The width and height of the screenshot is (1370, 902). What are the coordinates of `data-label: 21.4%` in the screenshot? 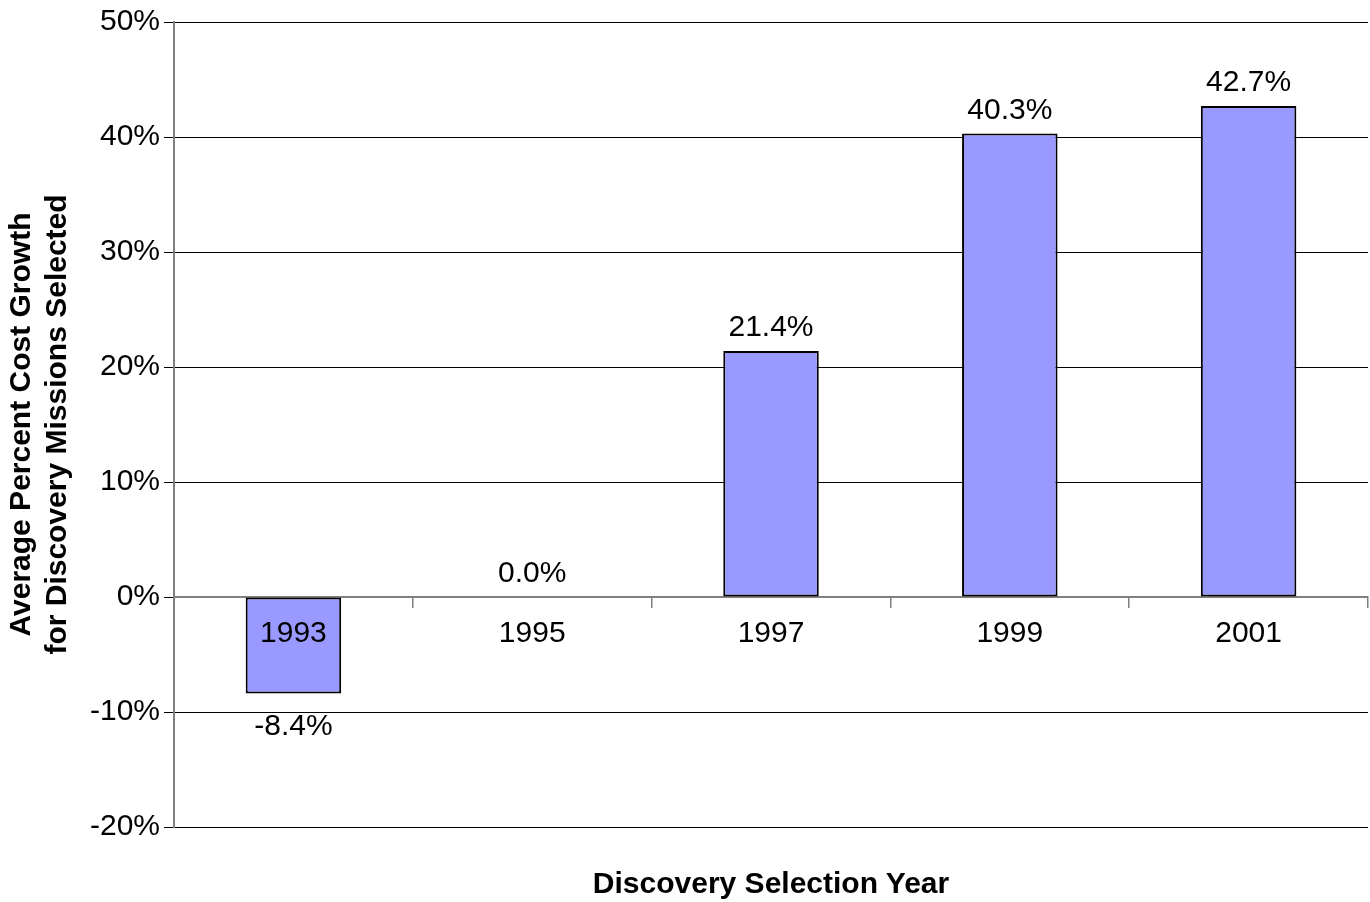 It's located at (771, 326).